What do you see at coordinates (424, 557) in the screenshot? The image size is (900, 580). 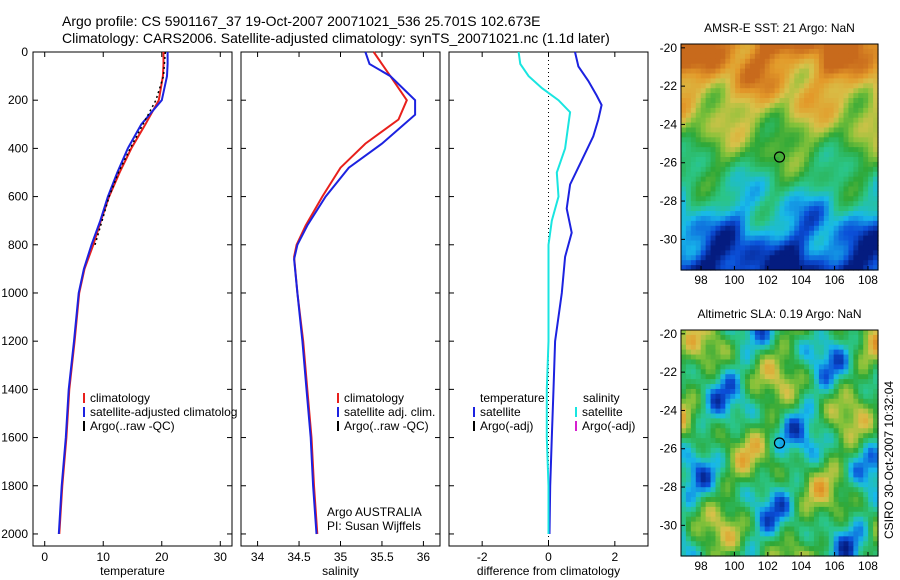 I see `x-tick-label: 36` at bounding box center [424, 557].